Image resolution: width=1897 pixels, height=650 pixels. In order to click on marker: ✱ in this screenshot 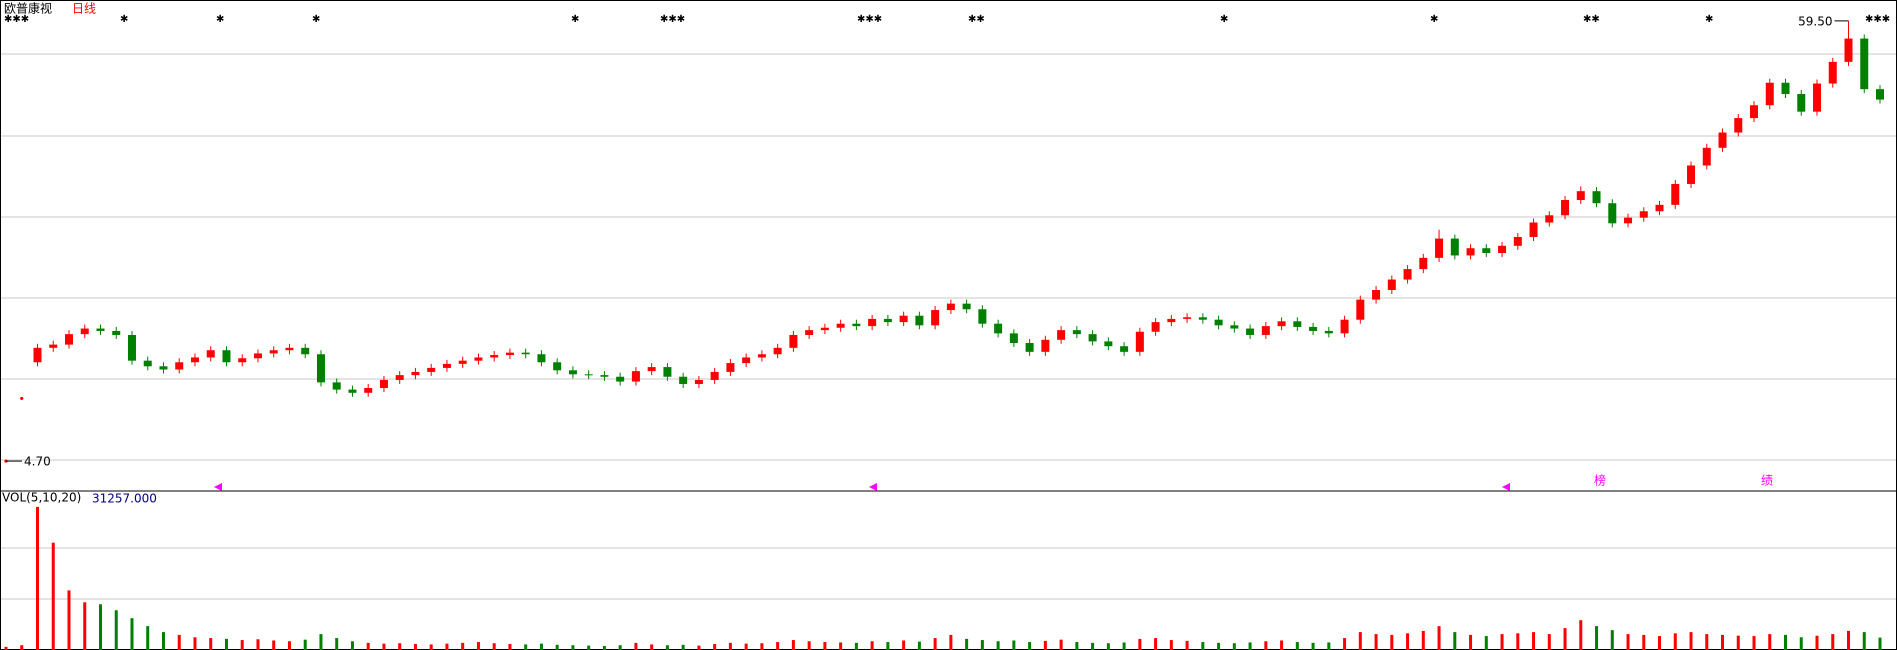, I will do `click(124, 19)`.